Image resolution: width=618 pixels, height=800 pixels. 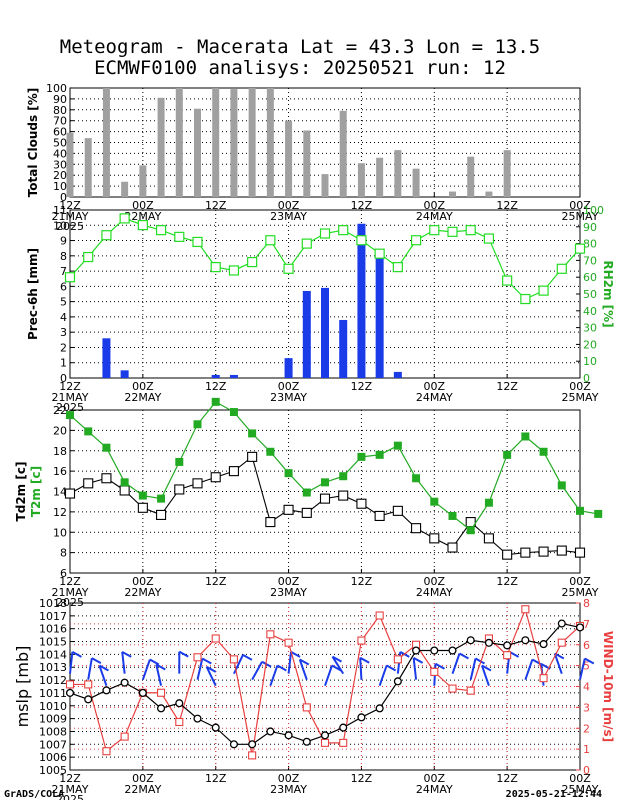 What do you see at coordinates (586, 666) in the screenshot?
I see `wind-ytick-label: 5` at bounding box center [586, 666].